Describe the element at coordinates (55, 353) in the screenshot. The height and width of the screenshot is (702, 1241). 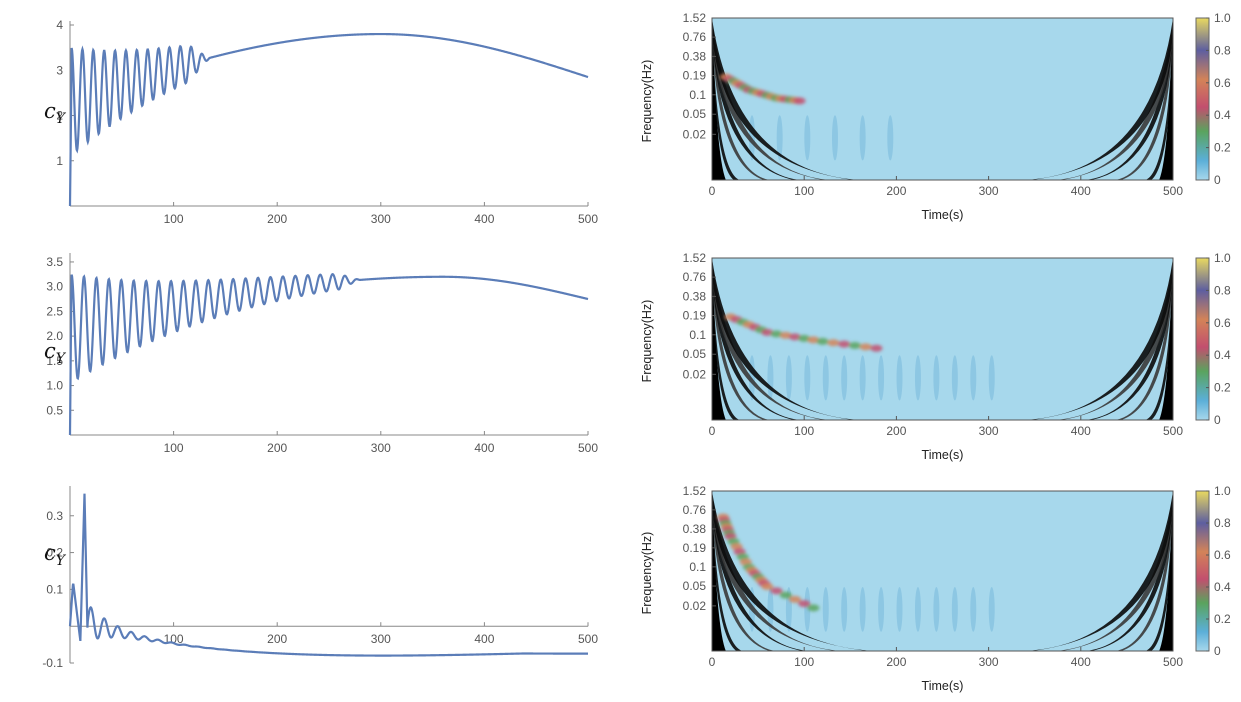
I see `line-plot-2-ylabel: cY` at that location.